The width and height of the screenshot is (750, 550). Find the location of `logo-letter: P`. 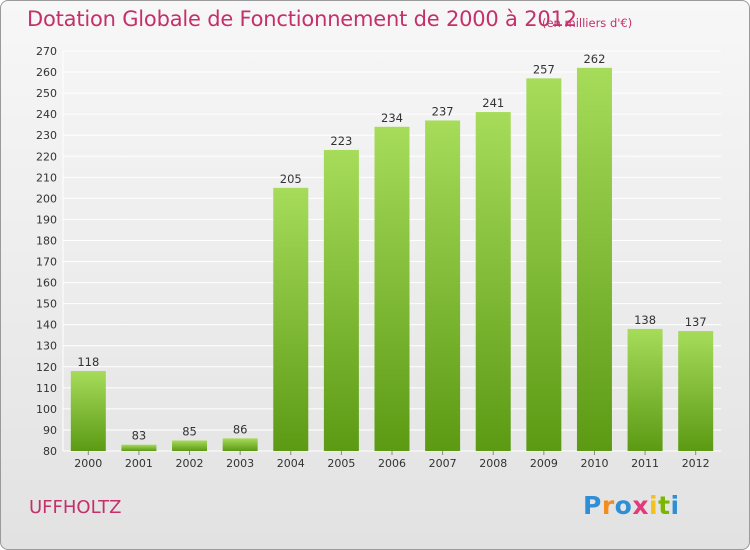

logo-letter: P is located at coordinates (592, 505).